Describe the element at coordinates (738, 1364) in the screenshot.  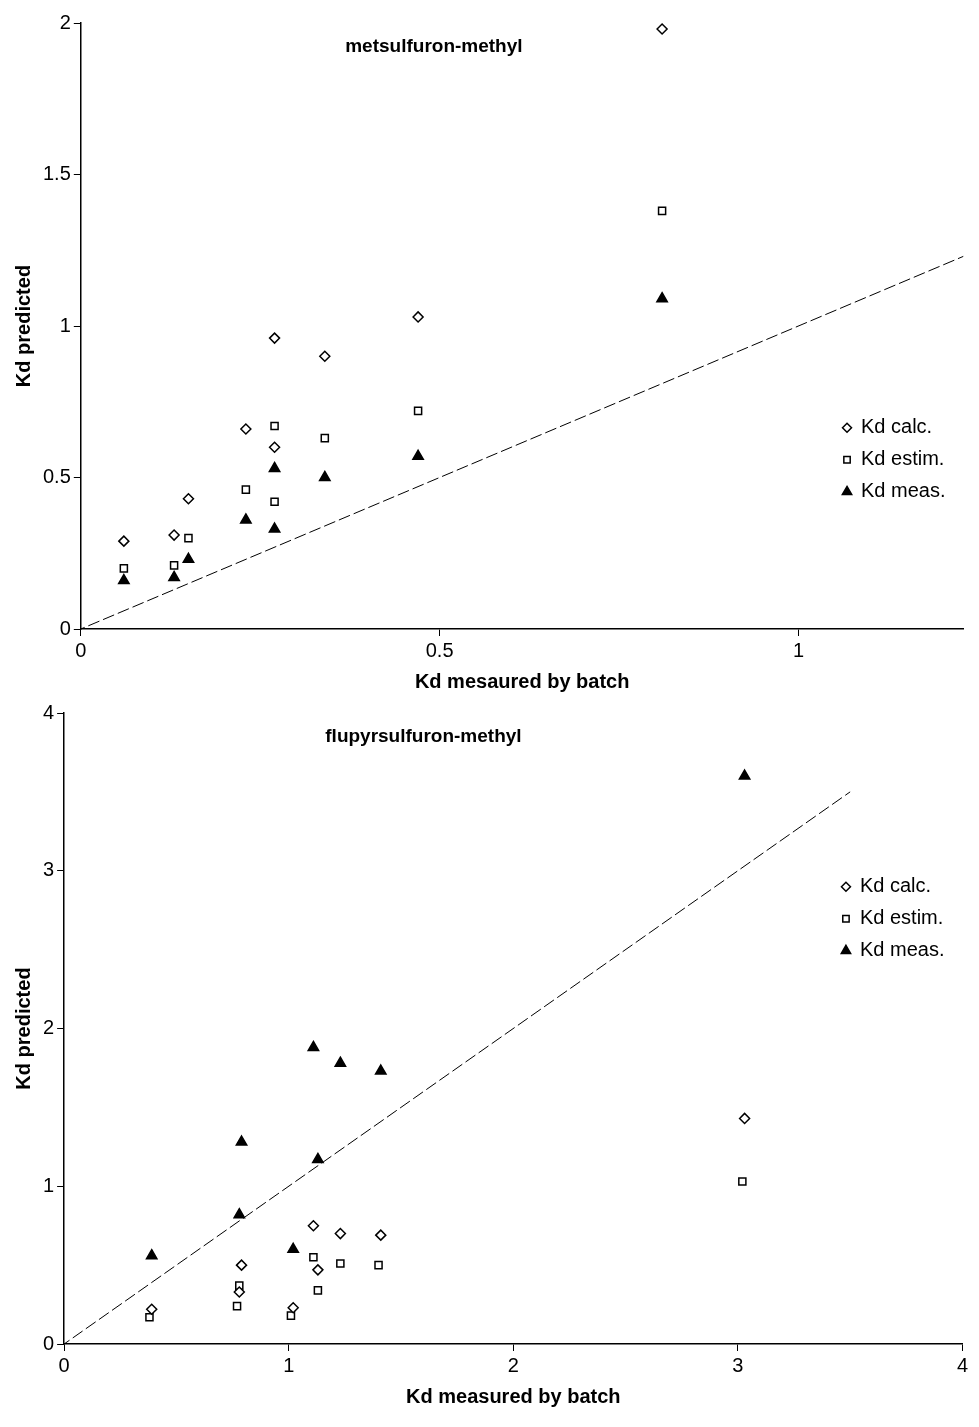
I see `x-tick-label: 3` at that location.